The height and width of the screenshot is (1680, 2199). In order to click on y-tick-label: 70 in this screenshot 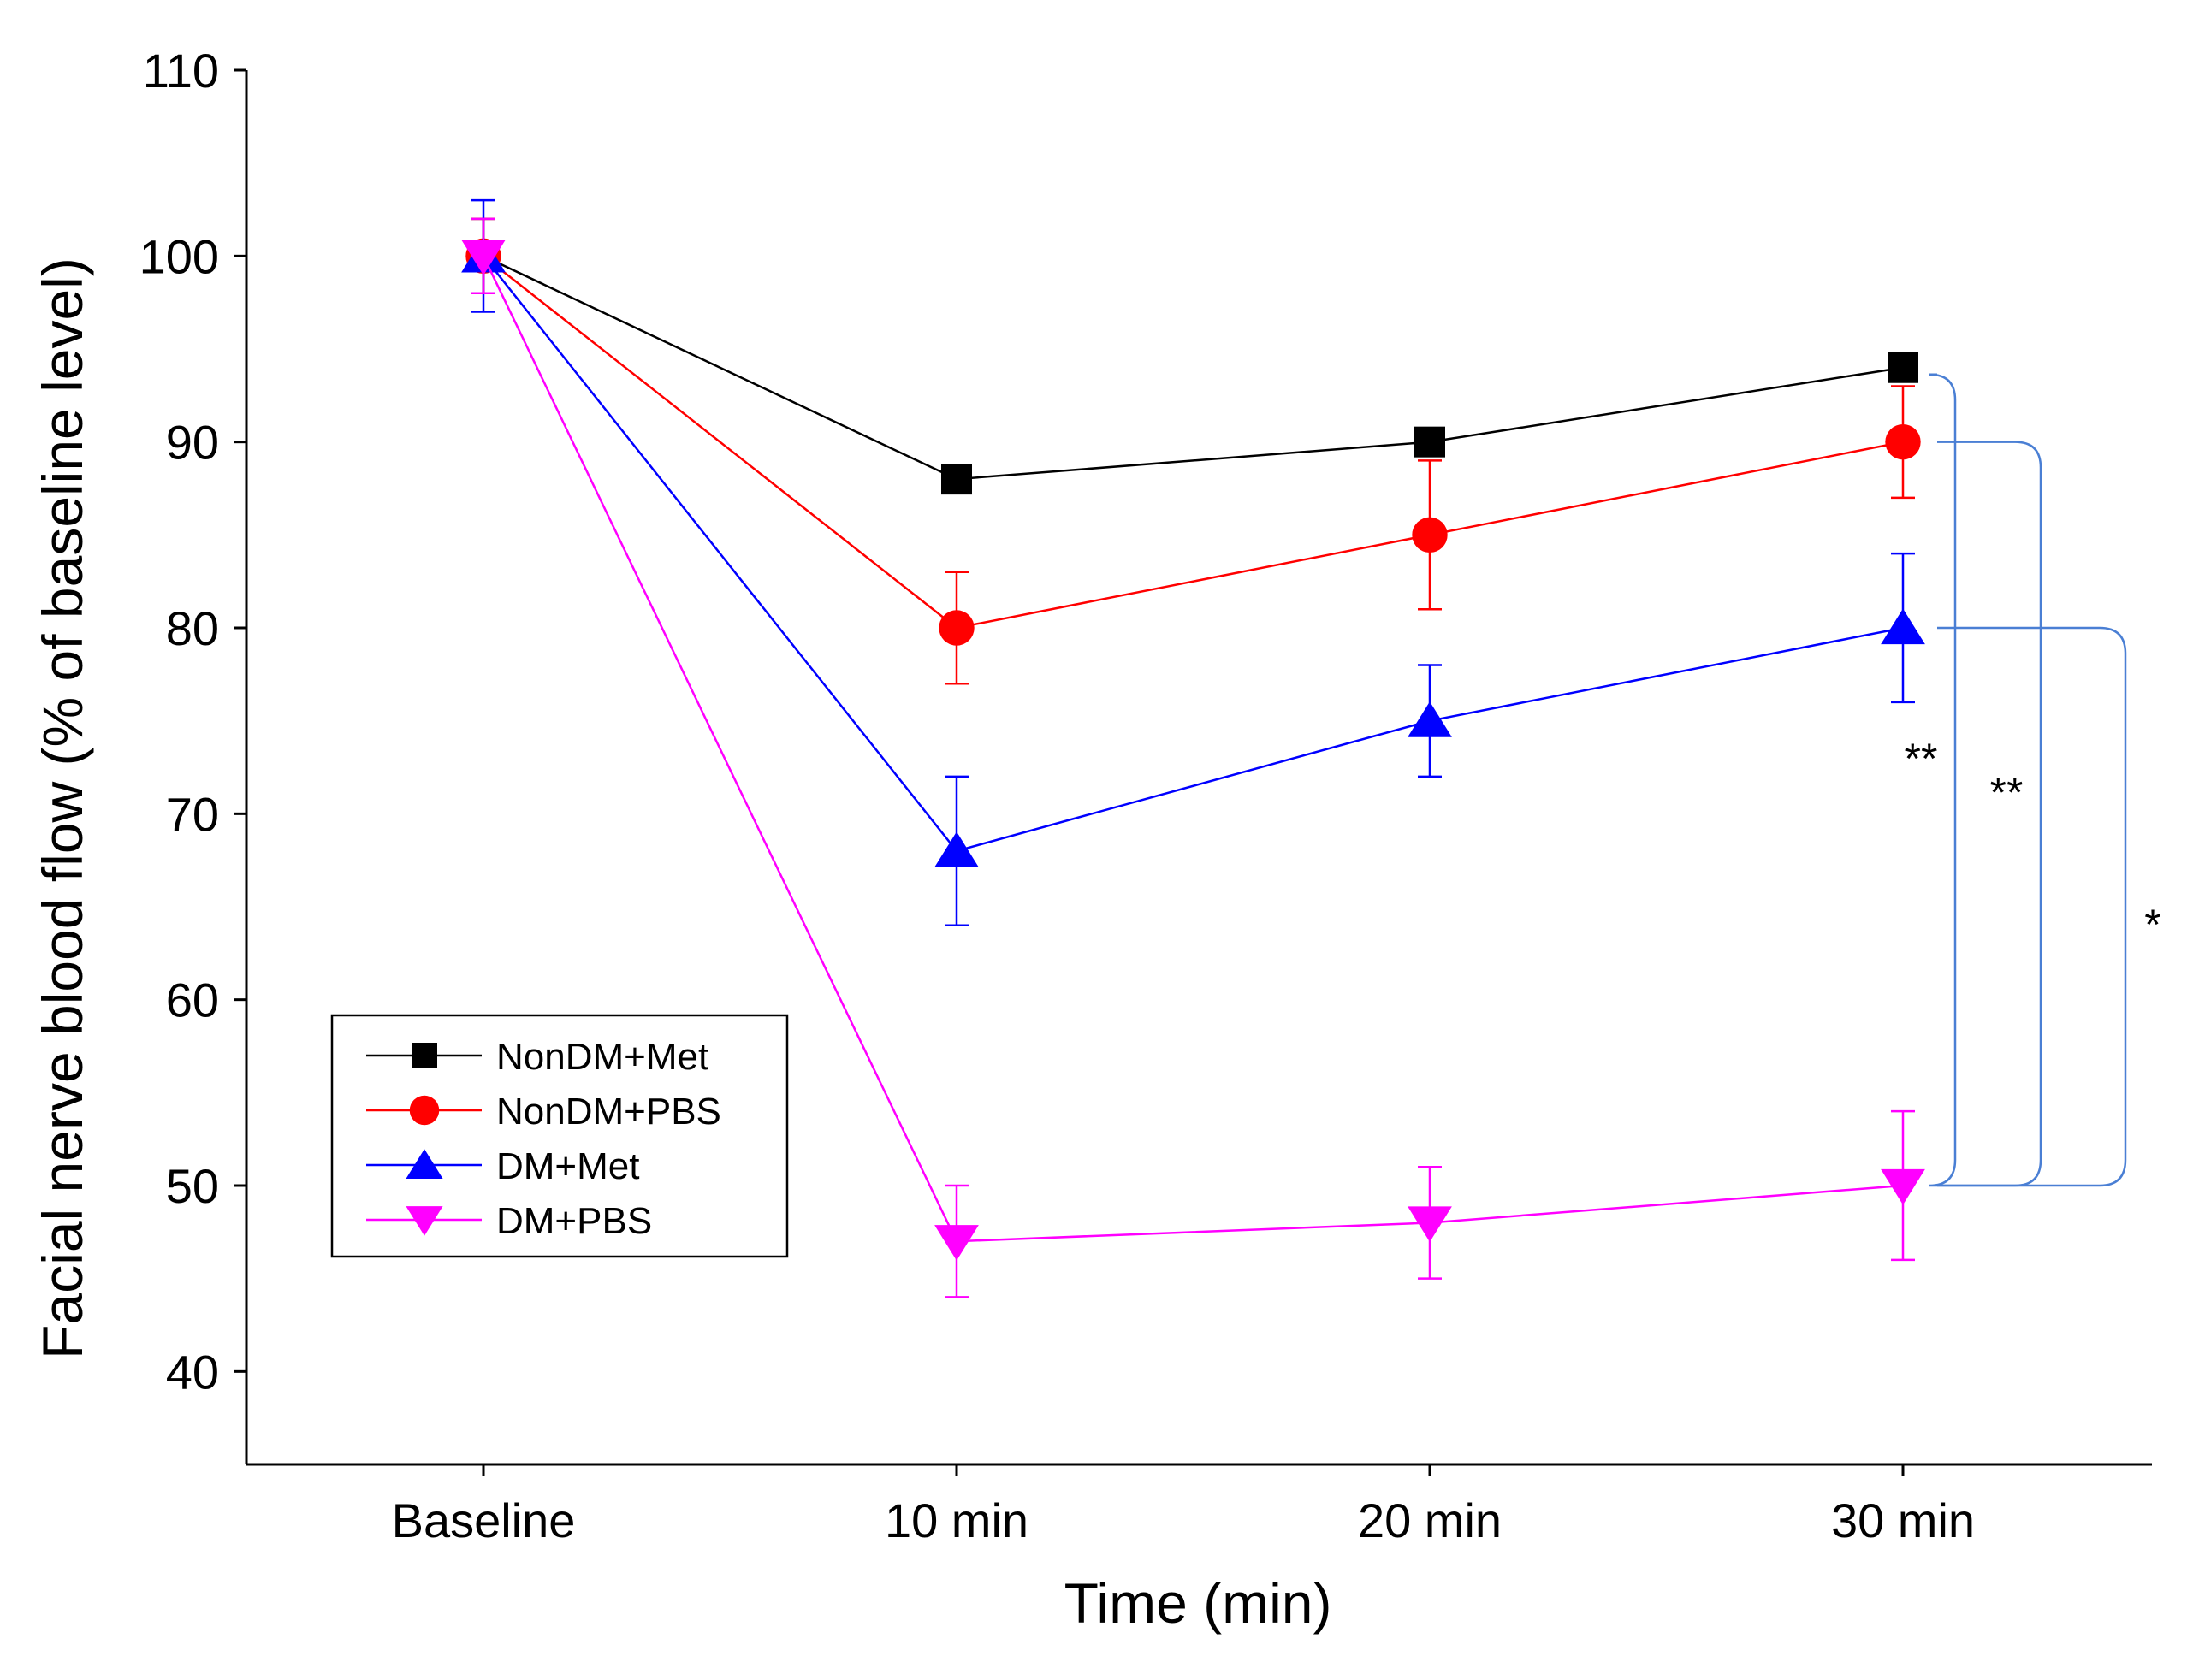, I will do `click(192, 814)`.